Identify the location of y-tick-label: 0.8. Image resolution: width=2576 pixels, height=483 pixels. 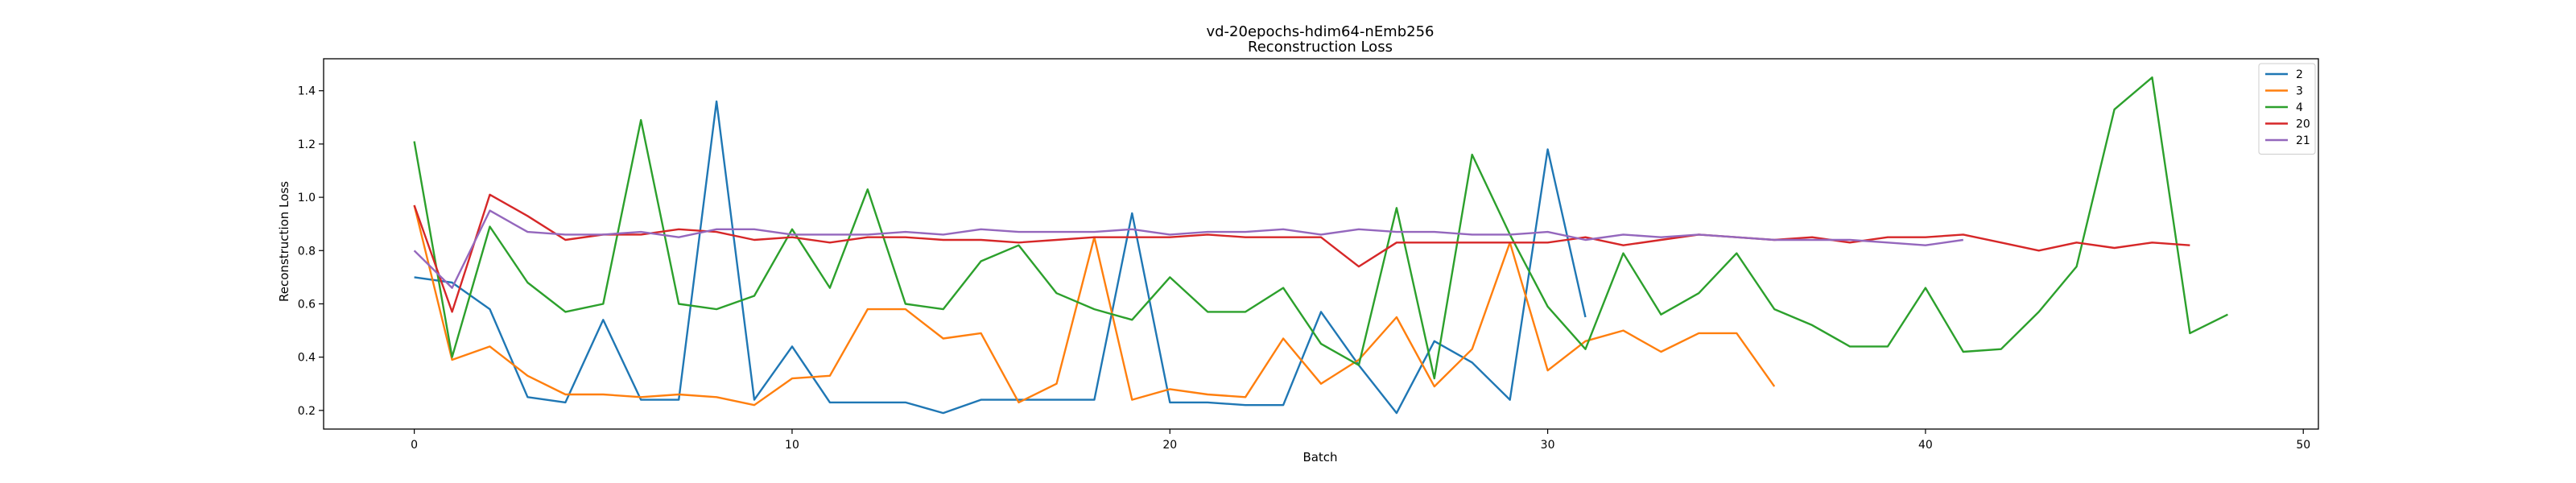
(307, 252).